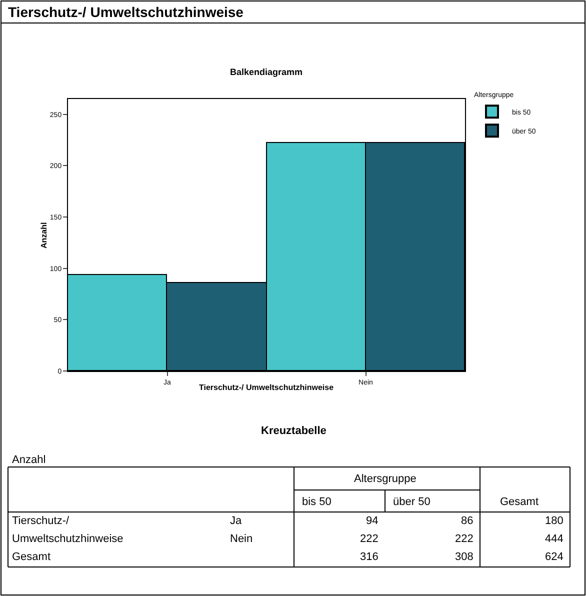 The width and height of the screenshot is (586, 596). I want to click on text: 94, so click(372, 521).